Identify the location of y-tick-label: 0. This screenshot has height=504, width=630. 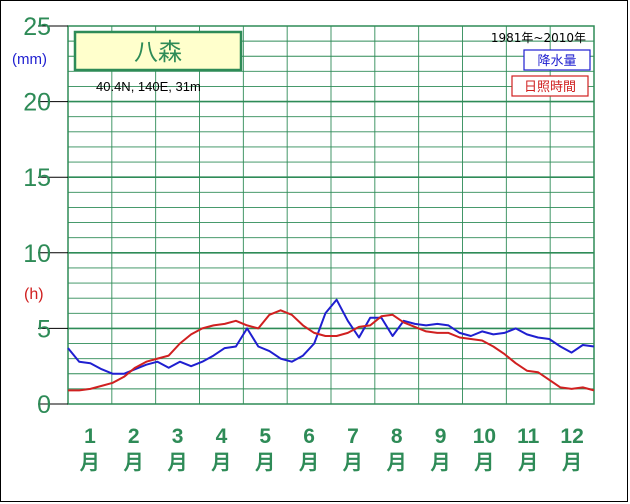
(44, 405).